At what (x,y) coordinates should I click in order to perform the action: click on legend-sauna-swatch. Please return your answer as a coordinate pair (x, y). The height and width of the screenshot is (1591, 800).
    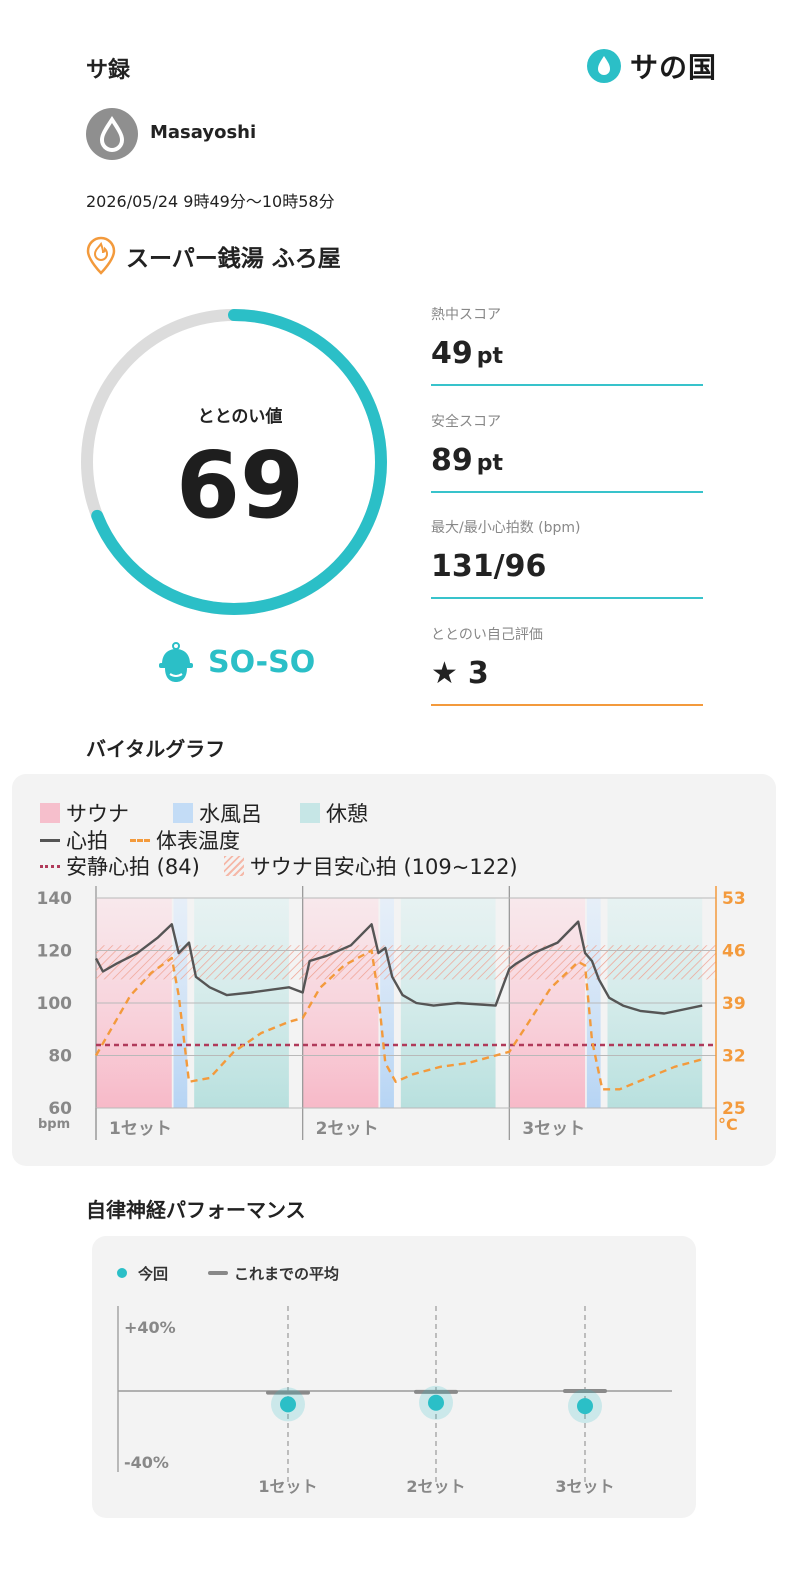
    Looking at the image, I should click on (50, 813).